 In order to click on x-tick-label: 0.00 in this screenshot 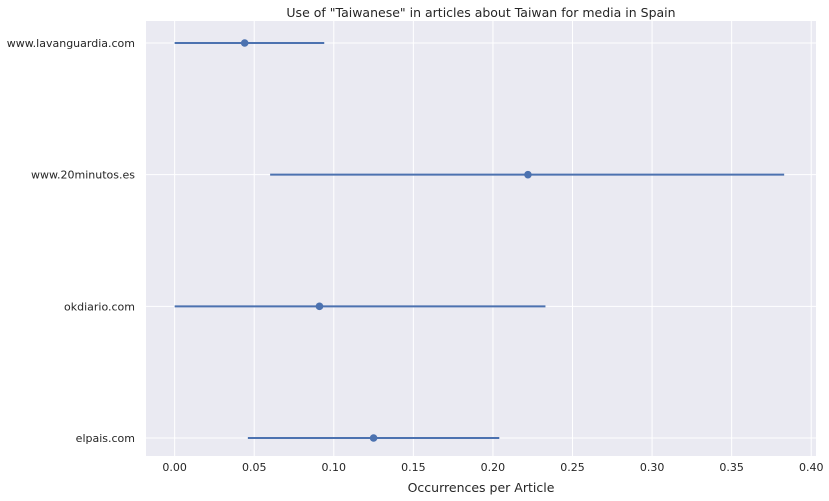, I will do `click(174, 467)`.